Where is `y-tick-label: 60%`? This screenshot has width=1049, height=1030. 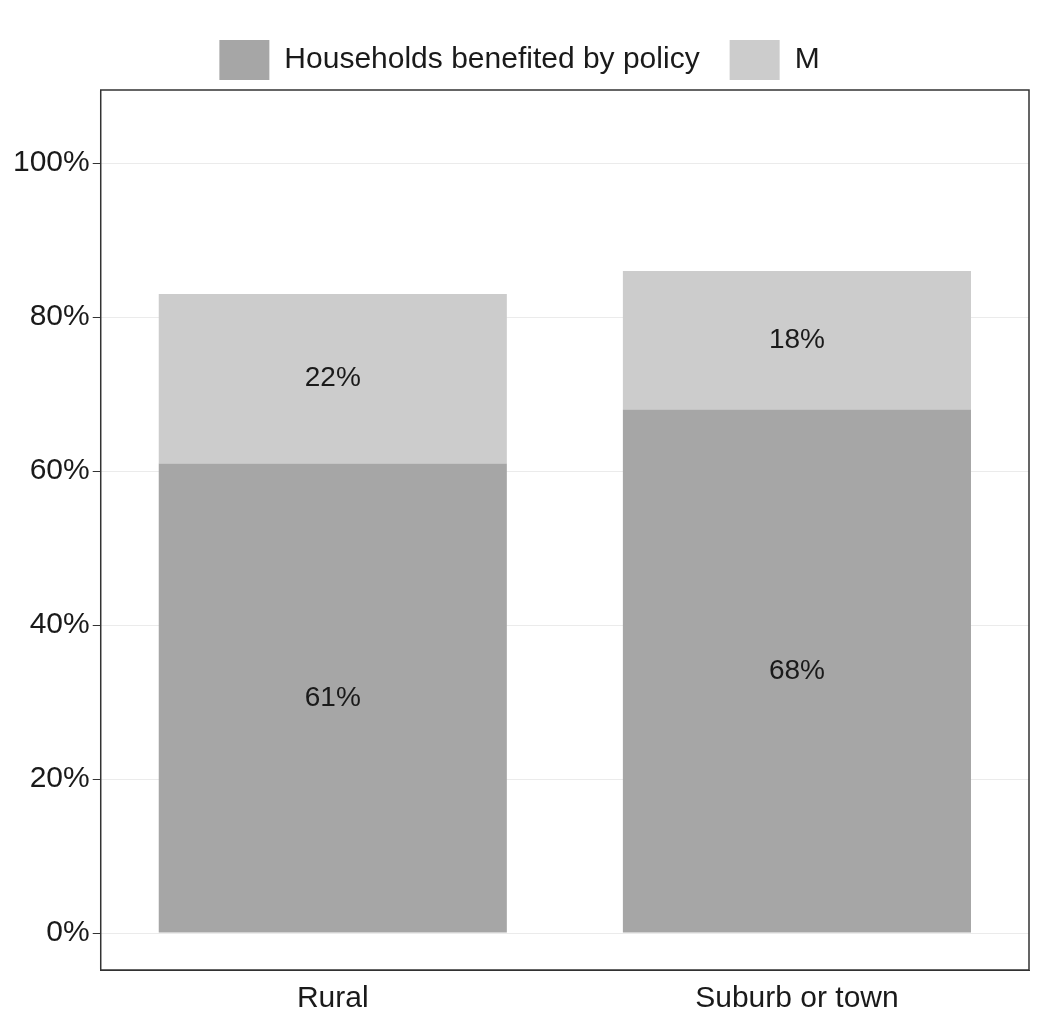
y-tick-label: 60% is located at coordinates (59, 469).